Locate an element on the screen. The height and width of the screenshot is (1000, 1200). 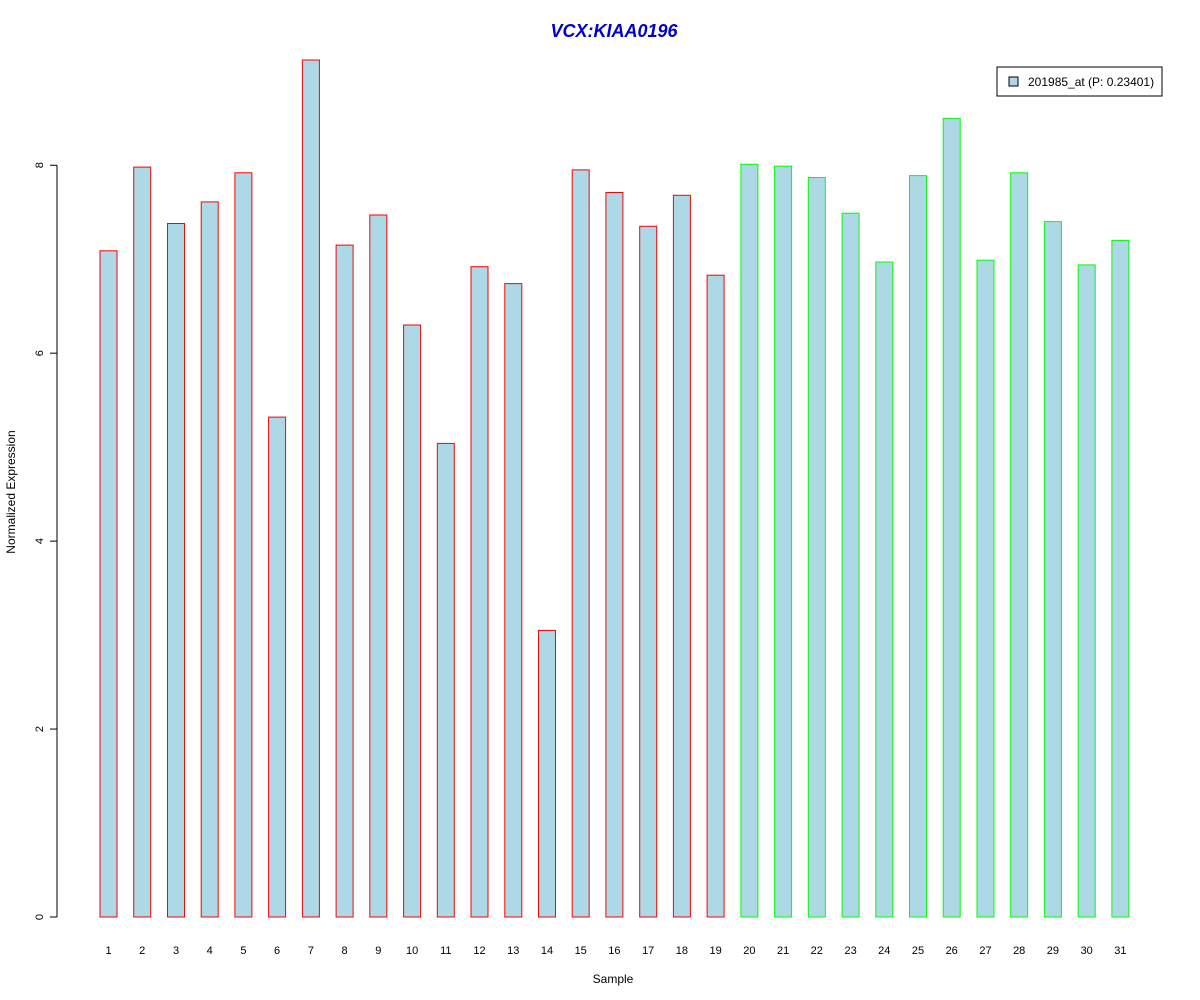
legend-box is located at coordinates (1079, 81).